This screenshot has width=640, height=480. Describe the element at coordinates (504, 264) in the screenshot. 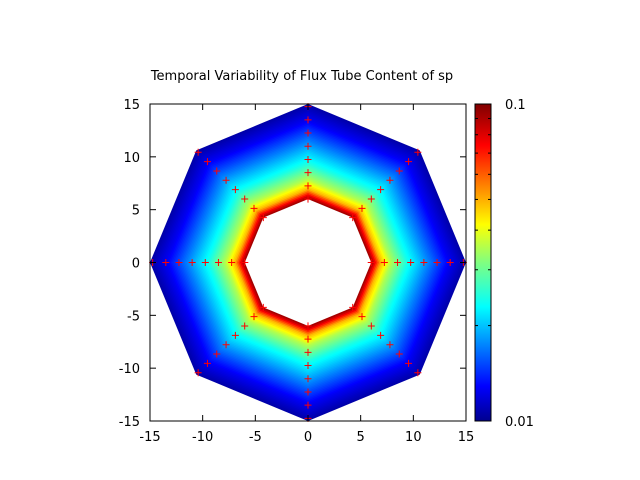

I see `colorbar: 0.1 0.01` at that location.